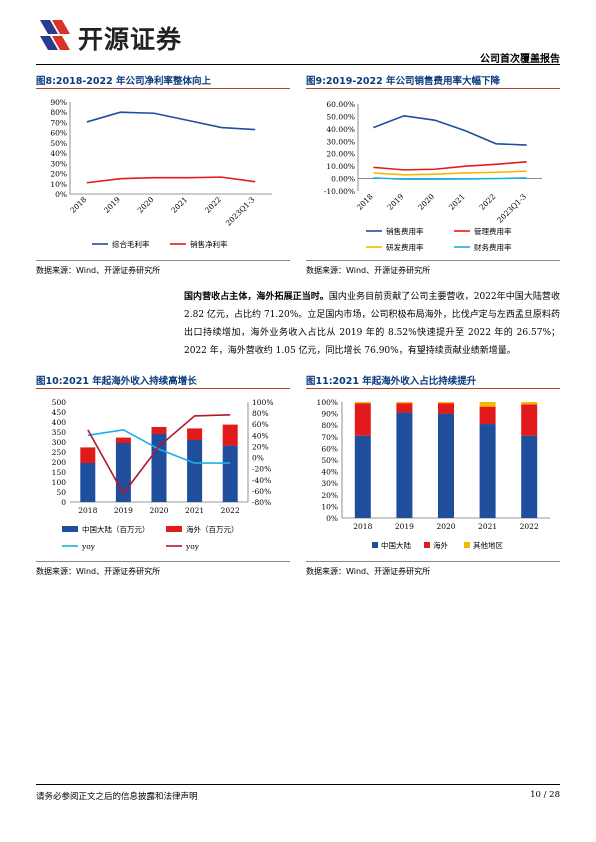  Describe the element at coordinates (117, 797) in the screenshot. I see `footer-disclaimer: 请务必参阅正文之后的信息披露和法律声明` at that location.